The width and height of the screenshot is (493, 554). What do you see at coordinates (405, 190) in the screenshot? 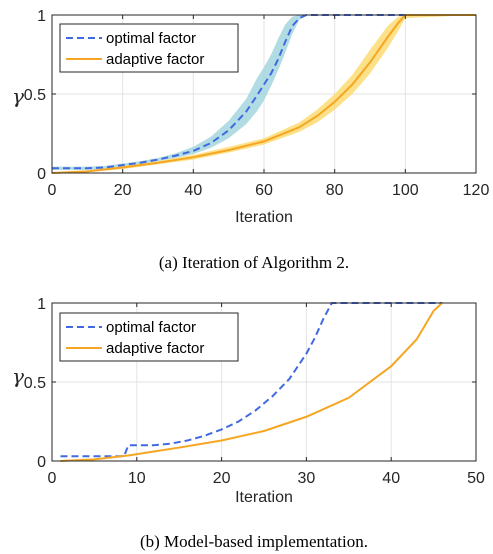
I see `x-tick-label: 100` at bounding box center [405, 190].